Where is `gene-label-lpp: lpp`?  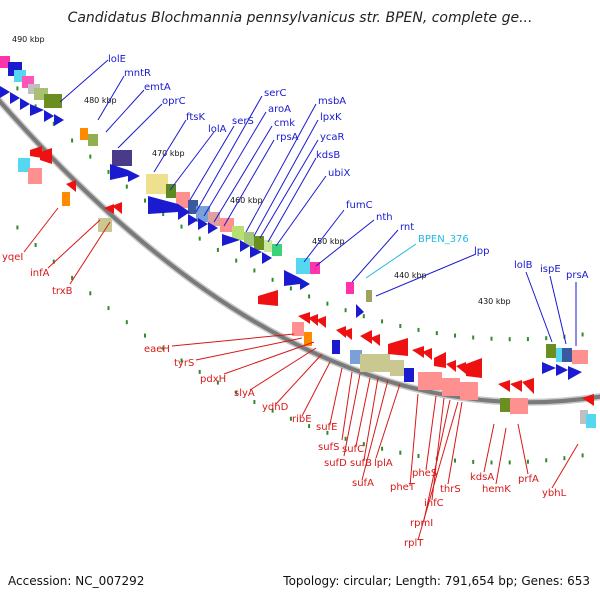 gene-label-lpp: lpp is located at coordinates (481, 251).